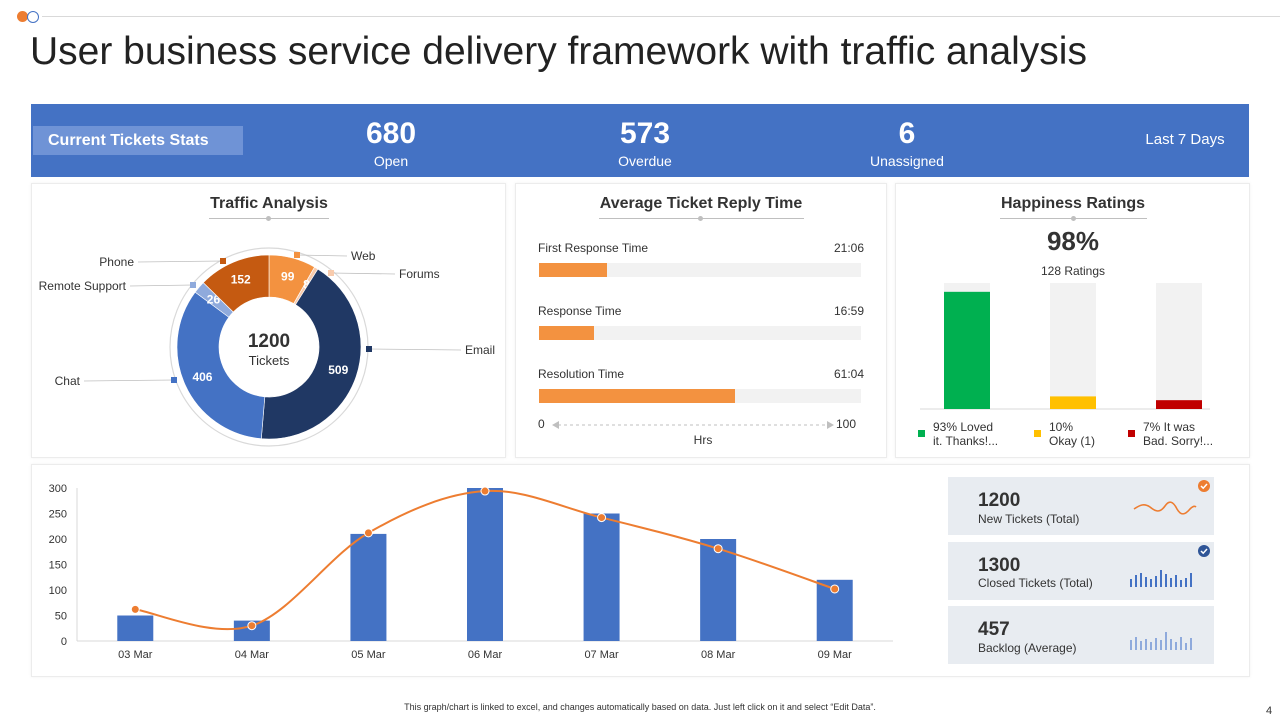  What do you see at coordinates (718, 655) in the screenshot?
I see `daily-x-tick-08-mar: 08 Mar` at bounding box center [718, 655].